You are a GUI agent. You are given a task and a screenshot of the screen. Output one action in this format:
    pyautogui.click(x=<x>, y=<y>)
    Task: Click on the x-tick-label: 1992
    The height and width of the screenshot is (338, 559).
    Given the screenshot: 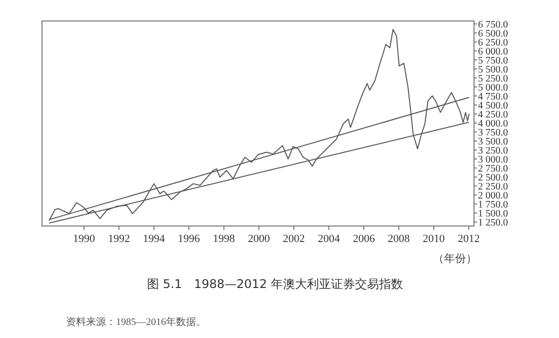 What is the action you would take?
    pyautogui.click(x=119, y=239)
    